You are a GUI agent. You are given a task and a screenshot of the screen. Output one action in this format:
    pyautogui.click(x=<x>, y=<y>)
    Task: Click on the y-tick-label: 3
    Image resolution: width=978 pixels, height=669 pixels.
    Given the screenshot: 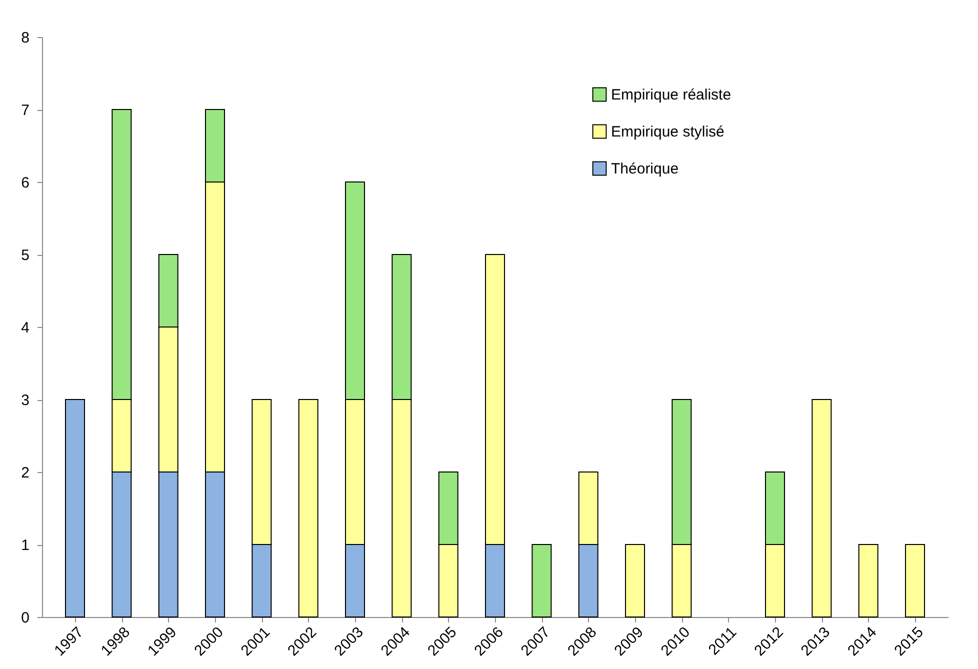 What is the action you would take?
    pyautogui.click(x=25, y=400)
    